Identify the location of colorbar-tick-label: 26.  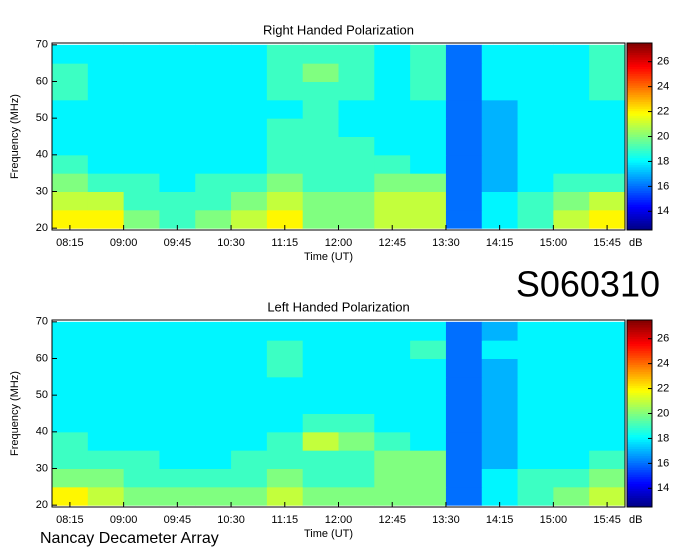
(663, 62).